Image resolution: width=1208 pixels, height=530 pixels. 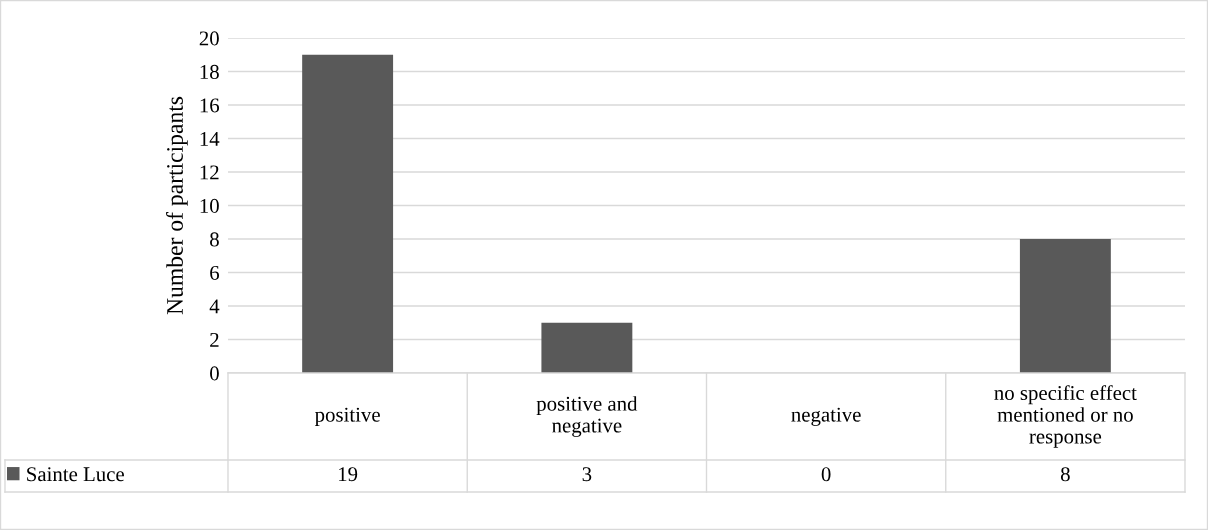 I want to click on x-tick-label: no specific effect mentioned or no response, so click(x=1065, y=416).